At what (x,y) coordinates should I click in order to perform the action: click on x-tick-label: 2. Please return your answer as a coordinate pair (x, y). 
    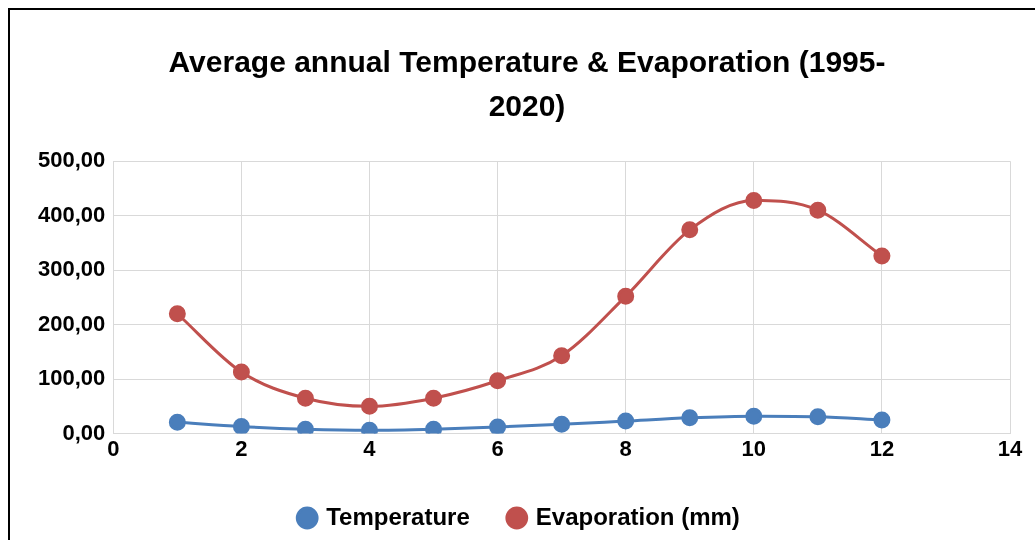
    Looking at the image, I should click on (241, 448).